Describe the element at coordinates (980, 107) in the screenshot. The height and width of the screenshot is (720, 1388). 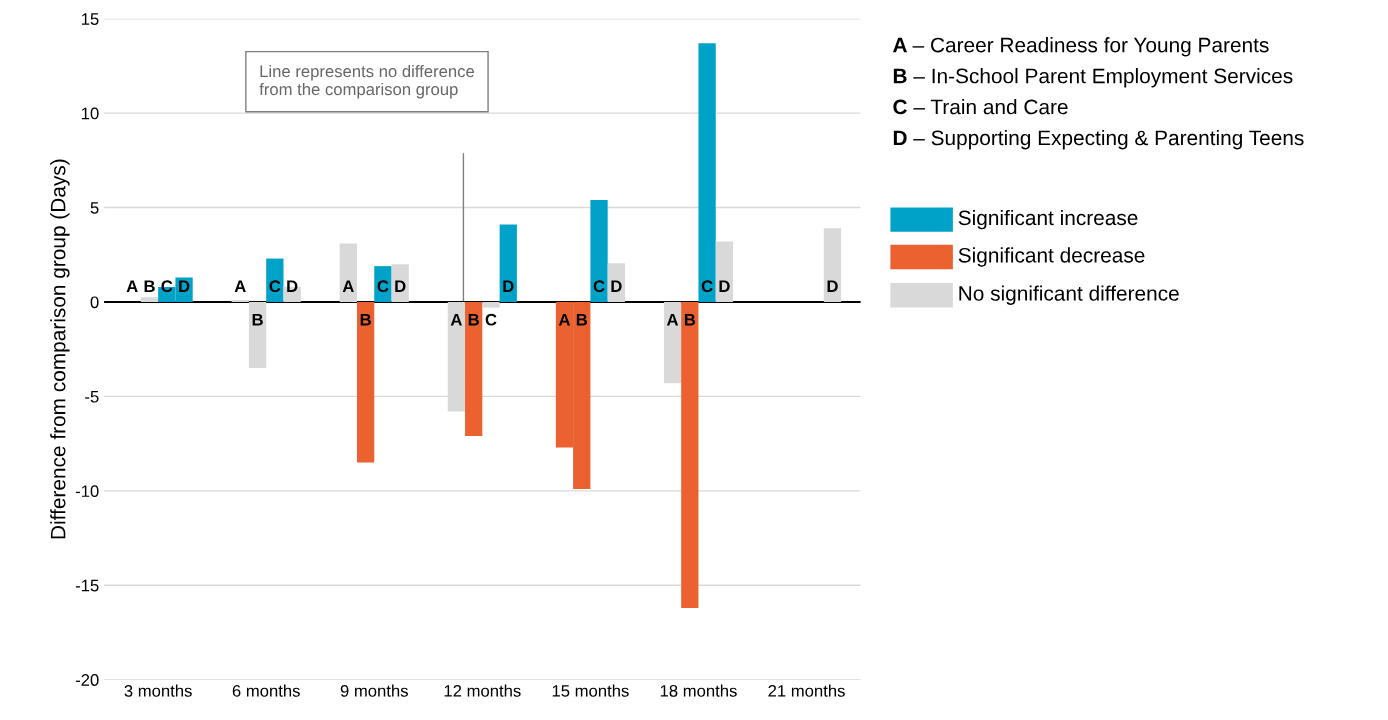
I see `text: C – Train and Care` at that location.